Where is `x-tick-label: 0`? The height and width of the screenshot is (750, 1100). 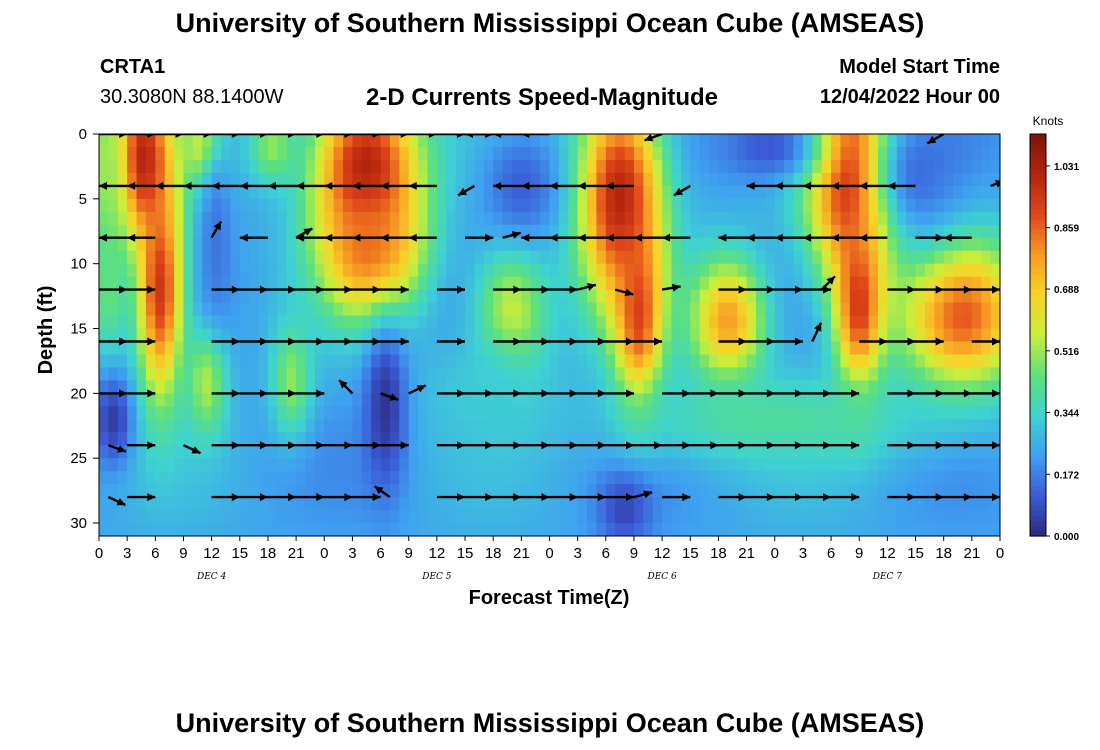
x-tick-label: 0 is located at coordinates (775, 553).